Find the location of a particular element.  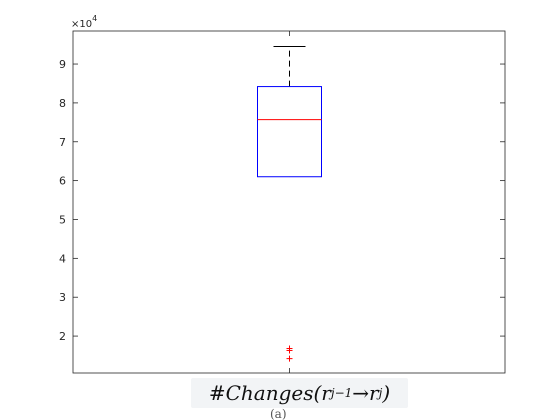

y-tick-label: 7 is located at coordinates (62, 142).